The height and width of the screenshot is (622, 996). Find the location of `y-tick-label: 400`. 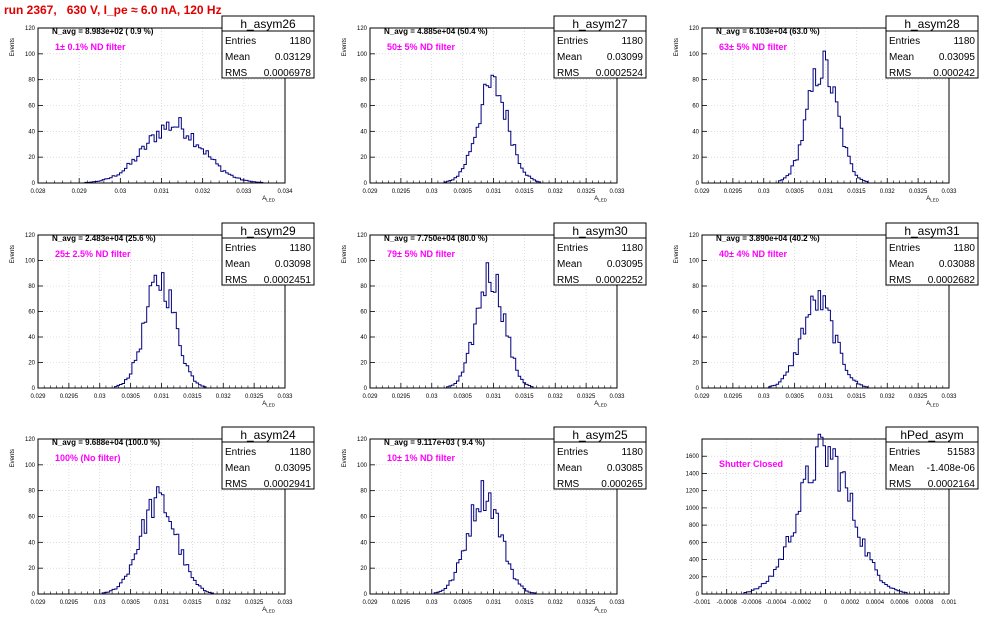

y-tick-label: 400 is located at coordinates (694, 561).